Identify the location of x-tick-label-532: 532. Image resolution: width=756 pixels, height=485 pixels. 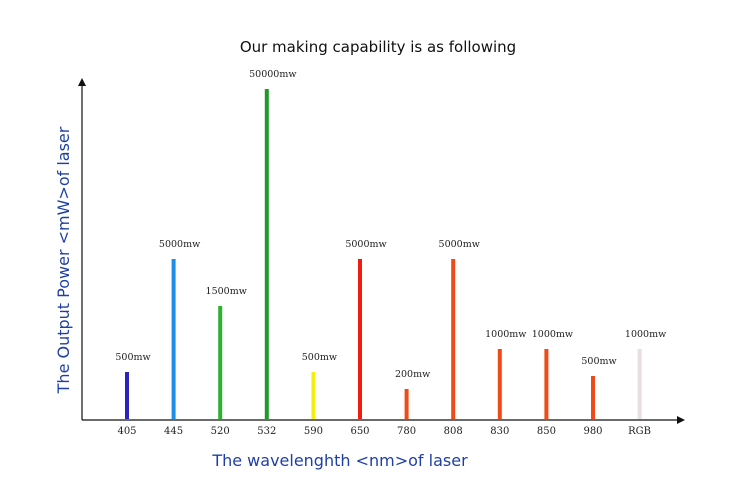
(266, 431).